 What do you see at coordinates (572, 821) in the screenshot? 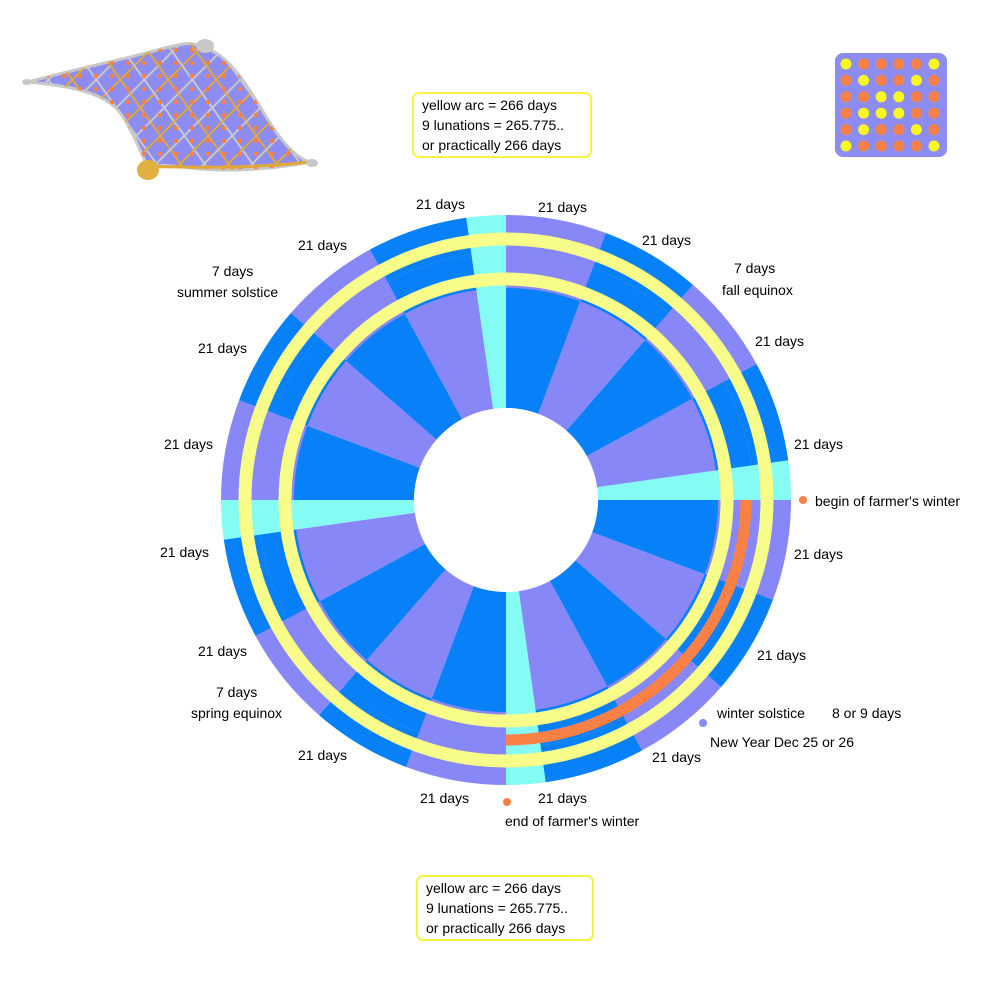
I see `end-farmers-winter-label: end of farmer's winter` at bounding box center [572, 821].